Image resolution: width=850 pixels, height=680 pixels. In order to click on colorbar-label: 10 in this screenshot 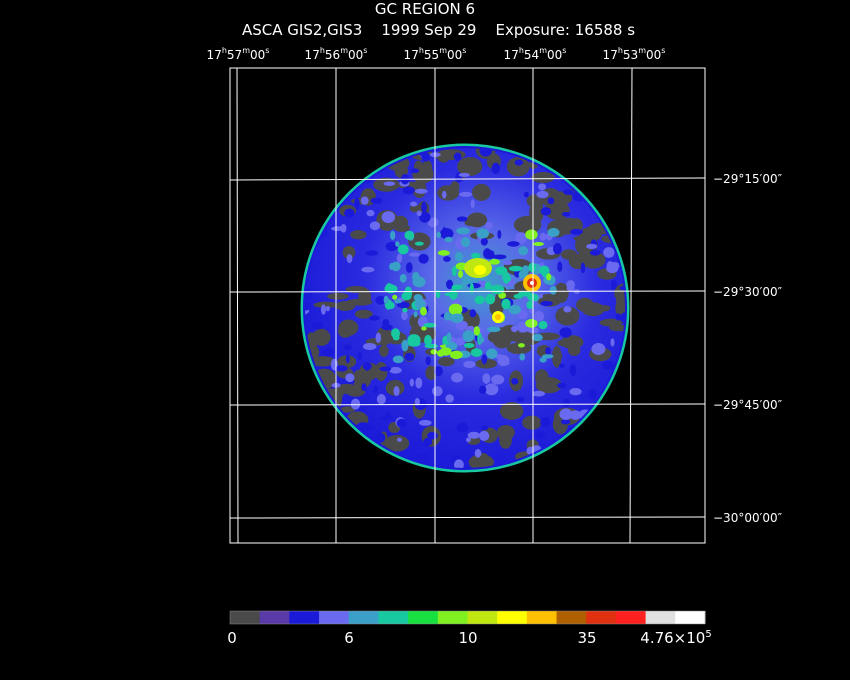, I will do `click(468, 638)`.